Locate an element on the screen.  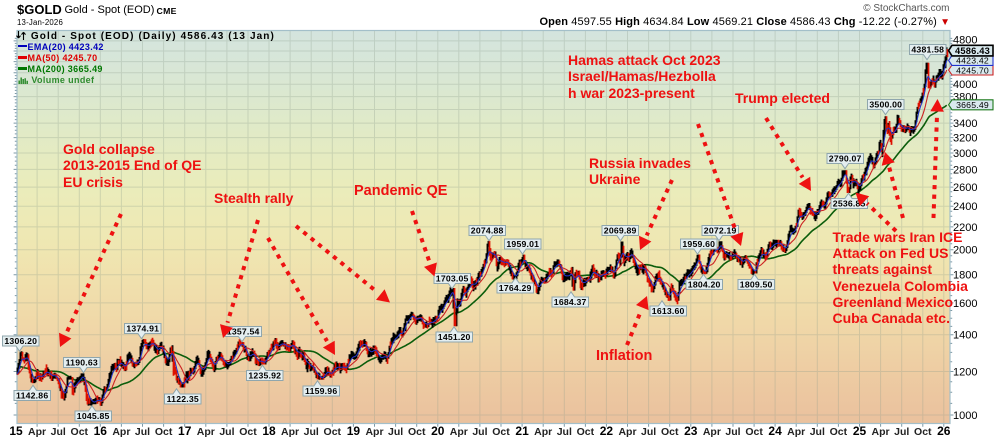
svg-text: 3400 is located at coordinates (965, 124).